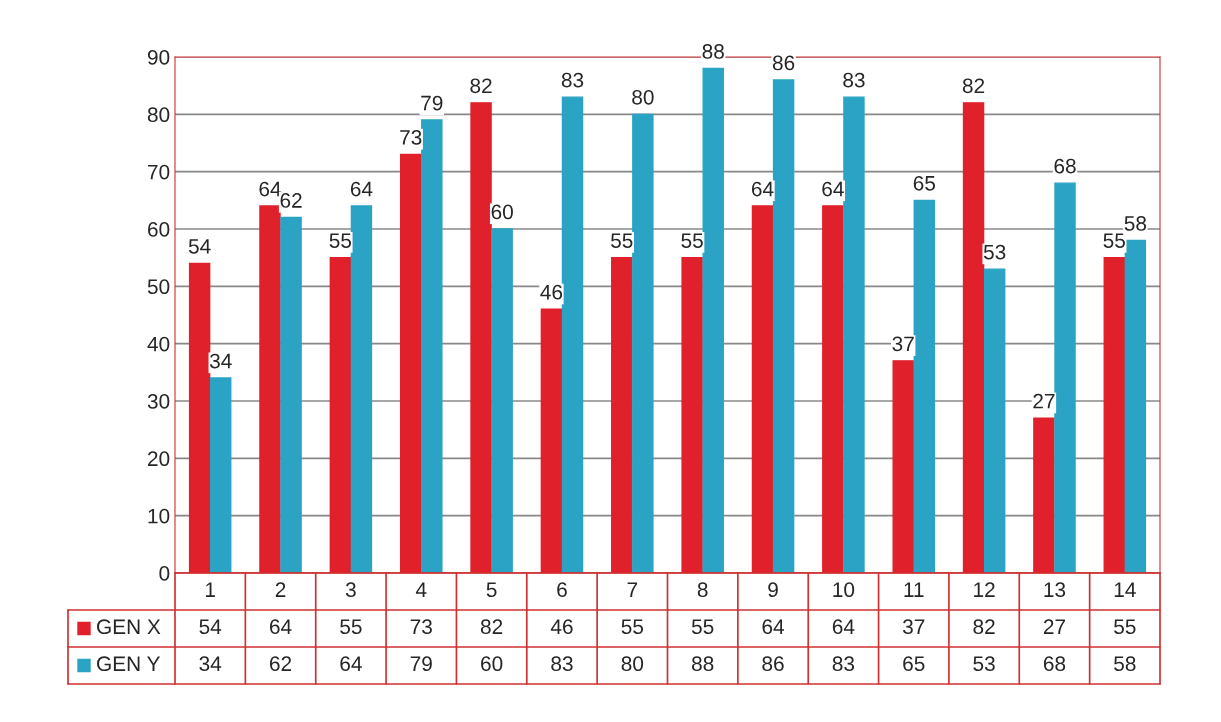 Image resolution: width=1221 pixels, height=722 pixels. What do you see at coordinates (1125, 589) in the screenshot?
I see `x-tick-label: 14` at bounding box center [1125, 589].